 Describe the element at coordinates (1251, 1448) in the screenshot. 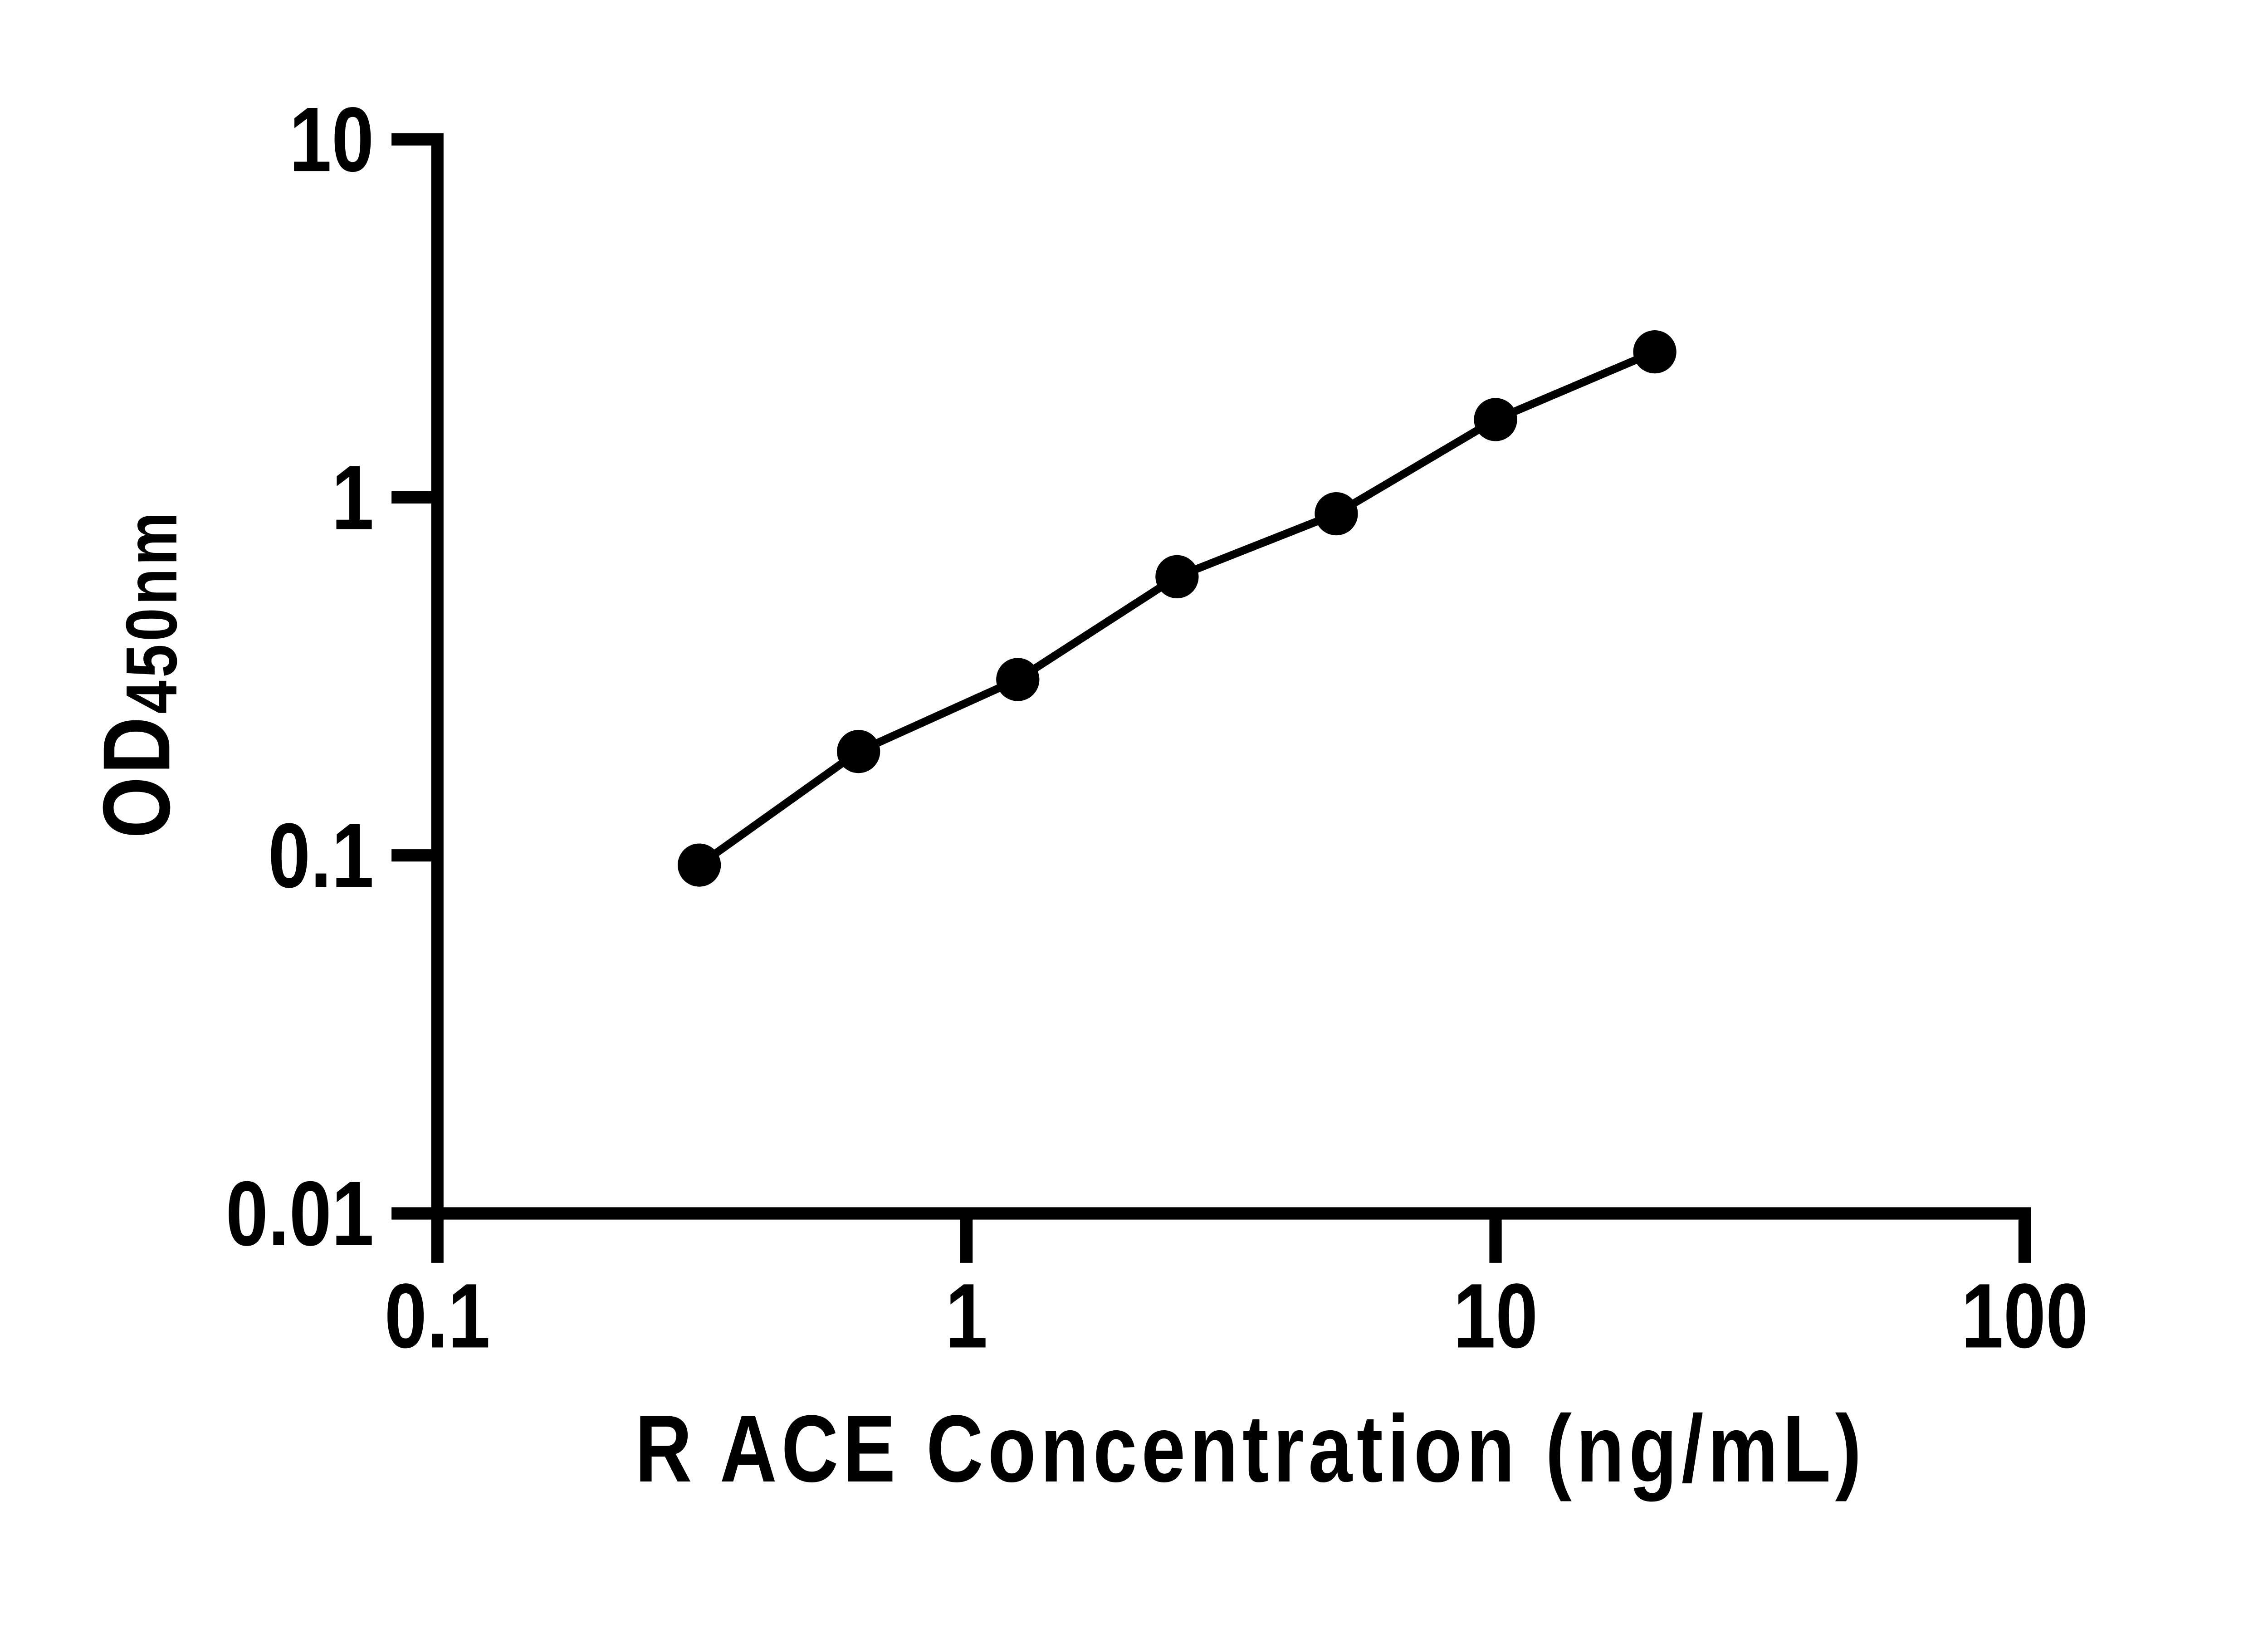

I see `x-axis-title: R ACE Concentration (ng/mL)` at that location.